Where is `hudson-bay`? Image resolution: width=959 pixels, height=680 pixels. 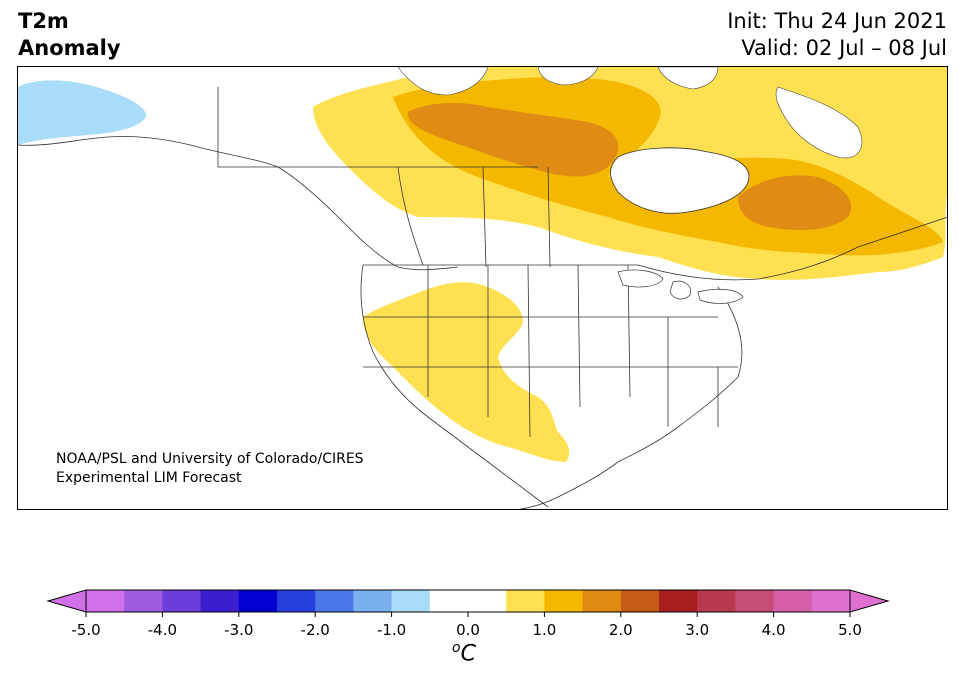
hudson-bay is located at coordinates (680, 180).